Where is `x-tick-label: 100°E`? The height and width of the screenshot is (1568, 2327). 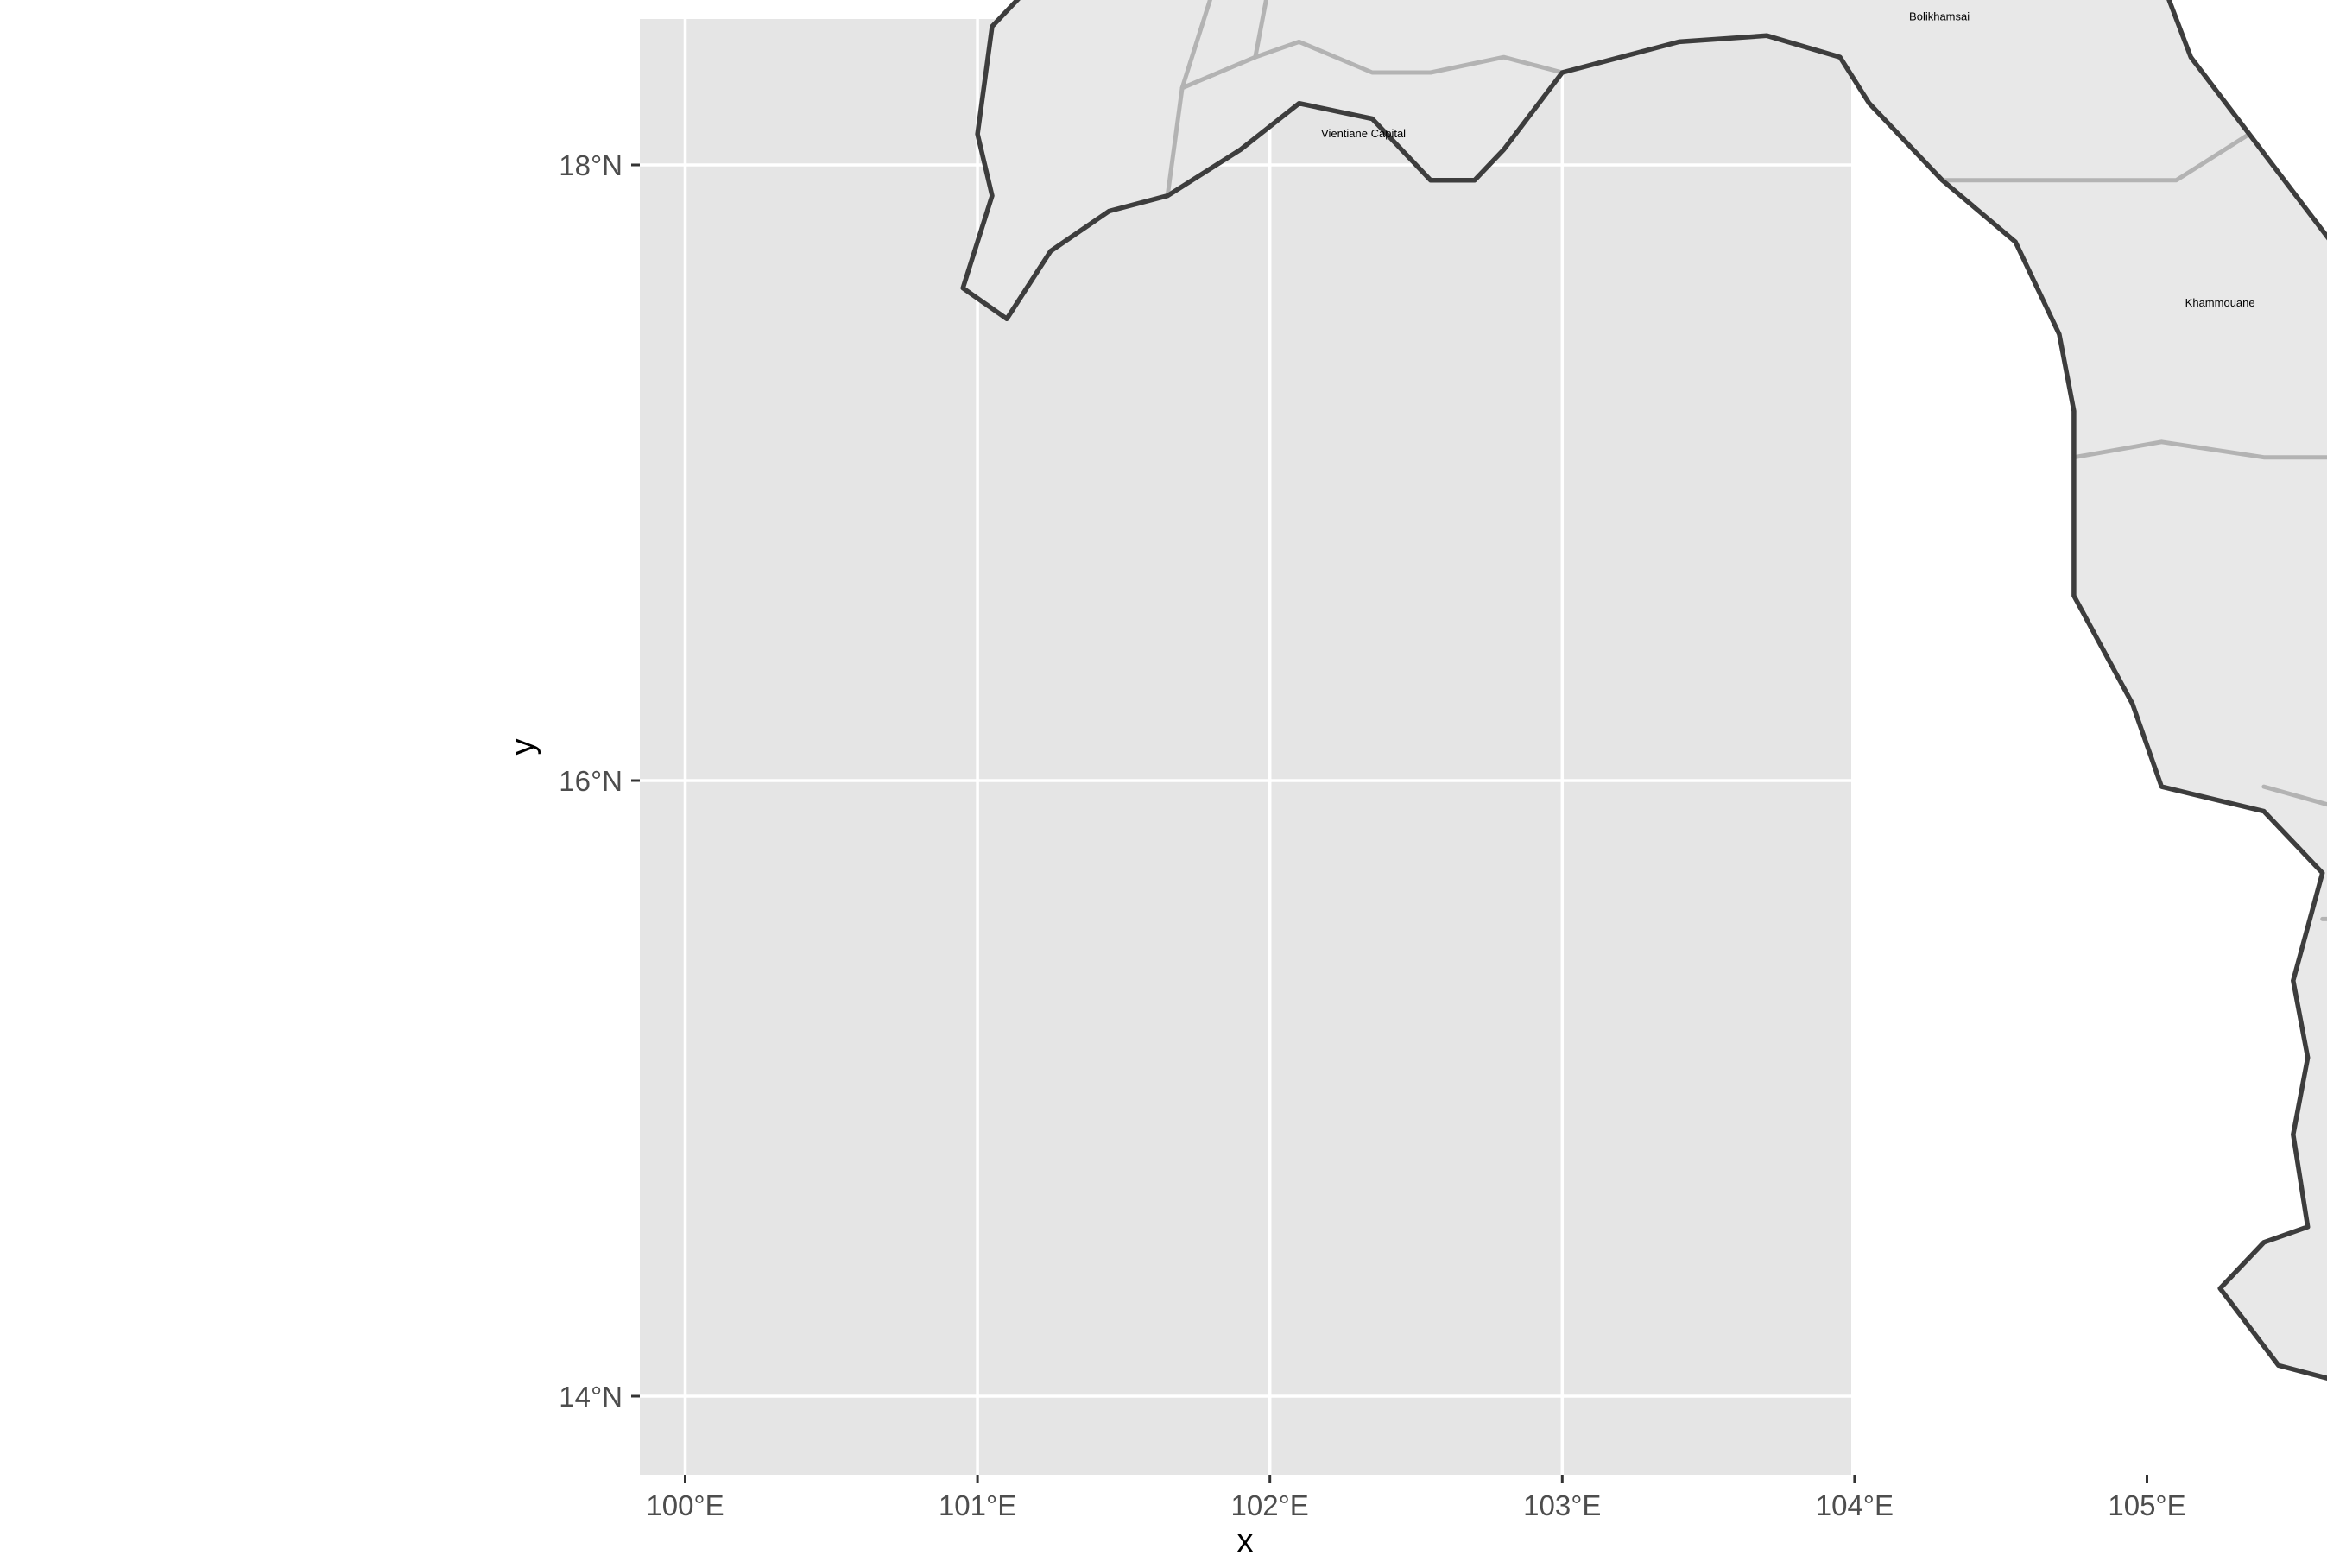
x-tick-label: 100°E is located at coordinates (685, 1505).